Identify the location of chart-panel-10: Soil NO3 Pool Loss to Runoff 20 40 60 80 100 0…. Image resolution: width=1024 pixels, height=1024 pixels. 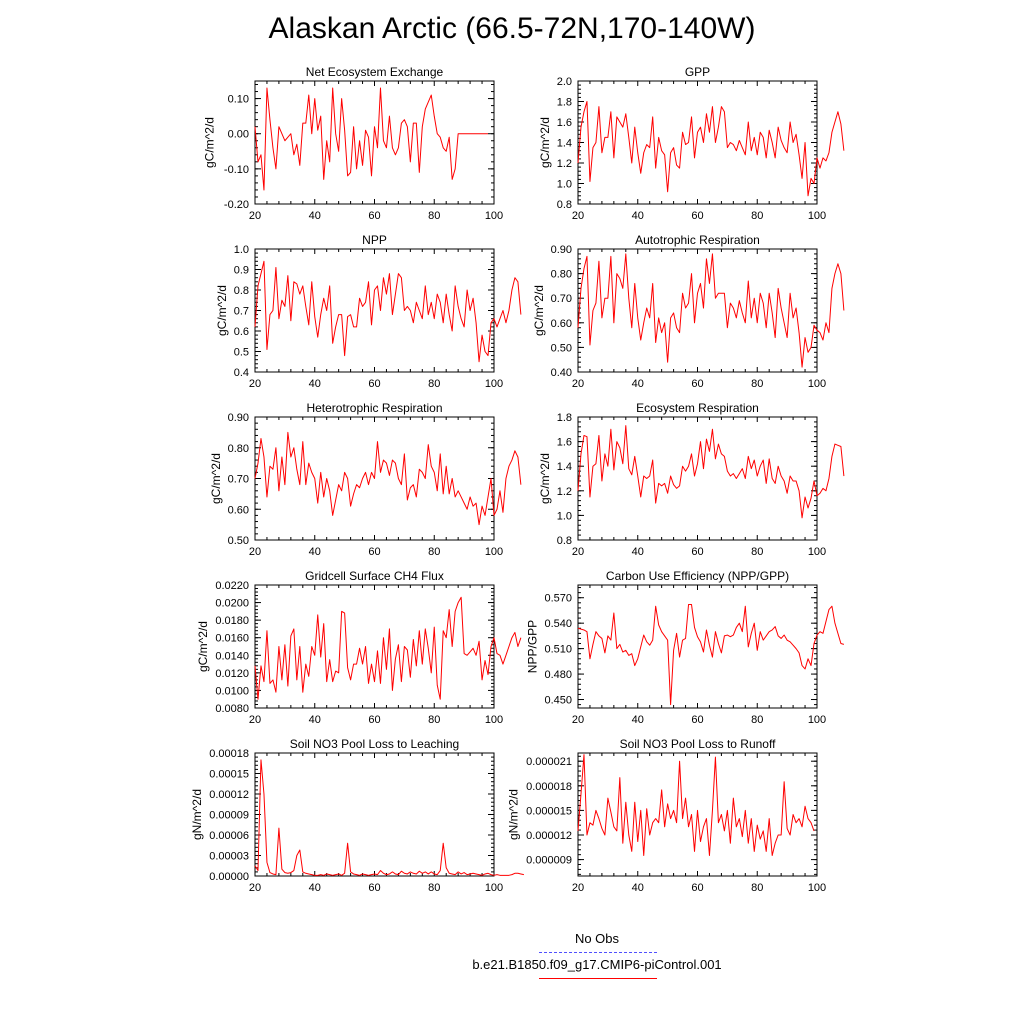
(667, 815).